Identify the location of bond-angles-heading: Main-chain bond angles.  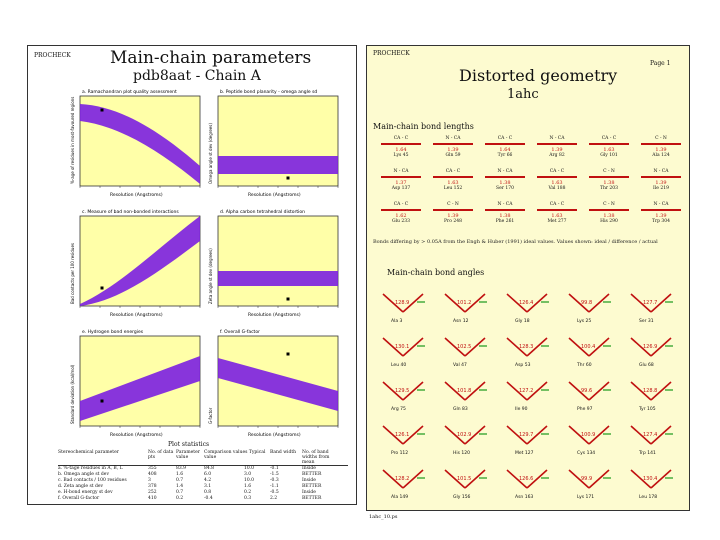
(436, 272).